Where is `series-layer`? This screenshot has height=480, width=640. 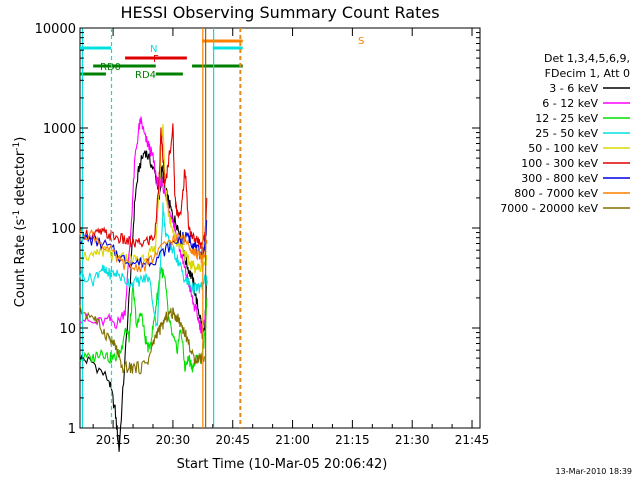 series-layer is located at coordinates (143, 284).